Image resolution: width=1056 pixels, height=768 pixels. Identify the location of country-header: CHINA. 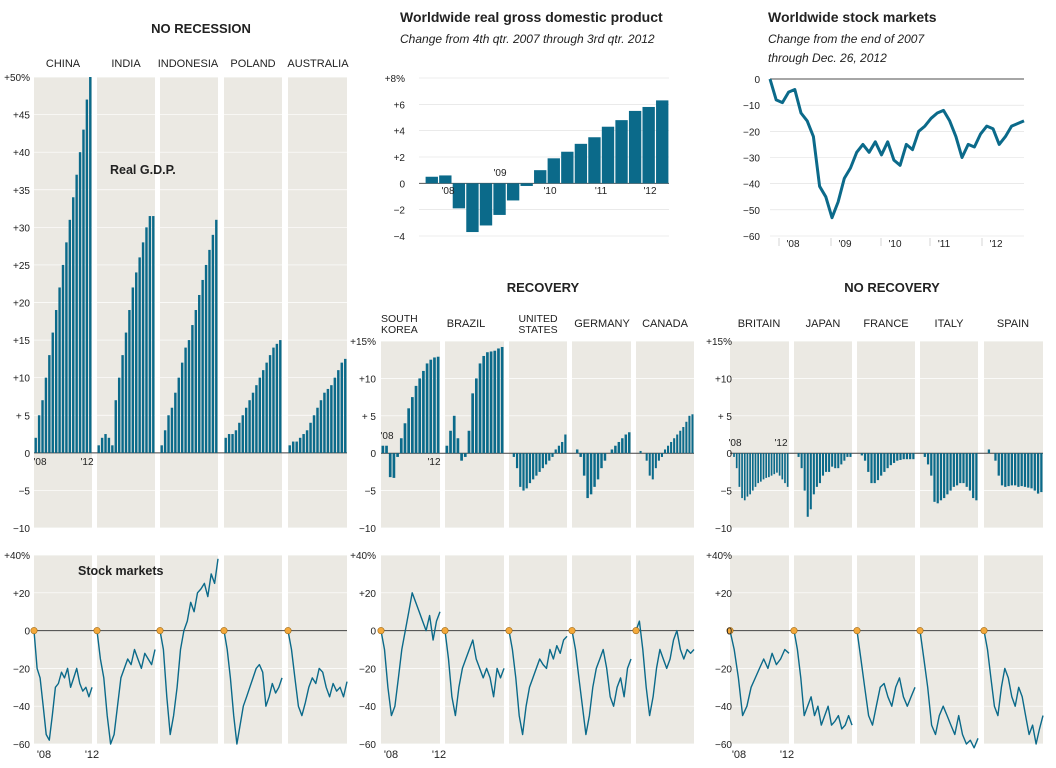
(63, 64).